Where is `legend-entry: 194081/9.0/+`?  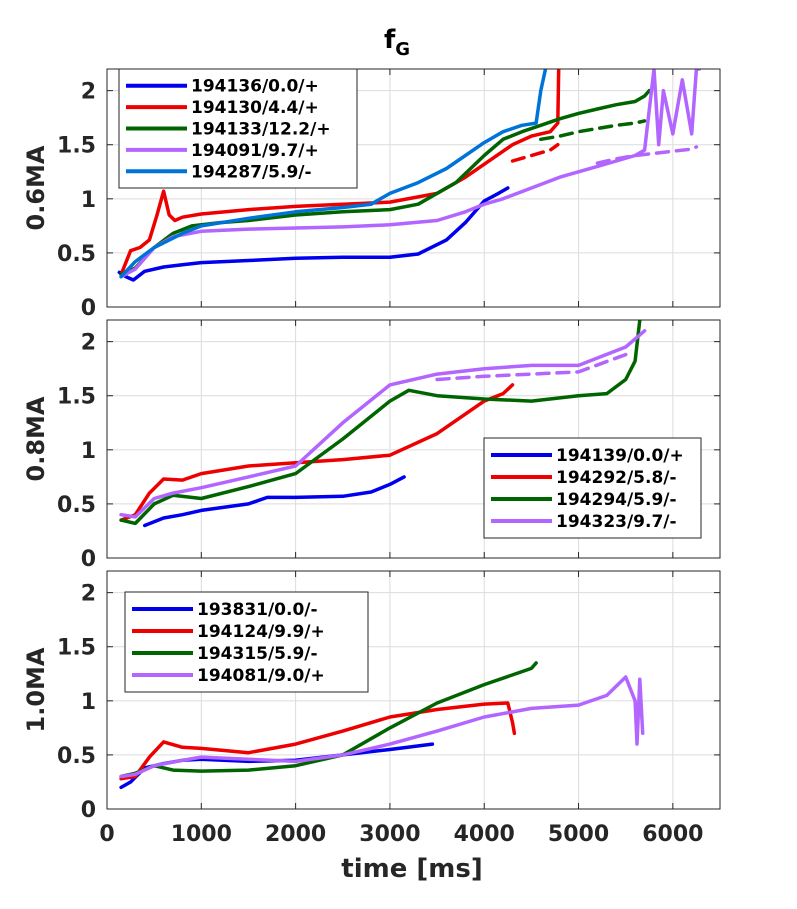
legend-entry: 194081/9.0/+ is located at coordinates (228, 676).